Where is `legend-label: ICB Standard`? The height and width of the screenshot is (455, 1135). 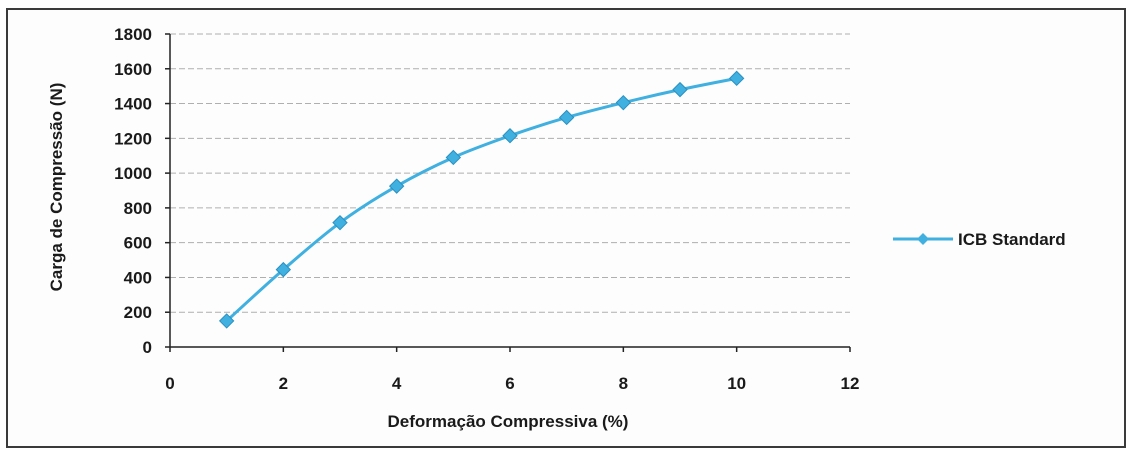
legend-label: ICB Standard is located at coordinates (1012, 239).